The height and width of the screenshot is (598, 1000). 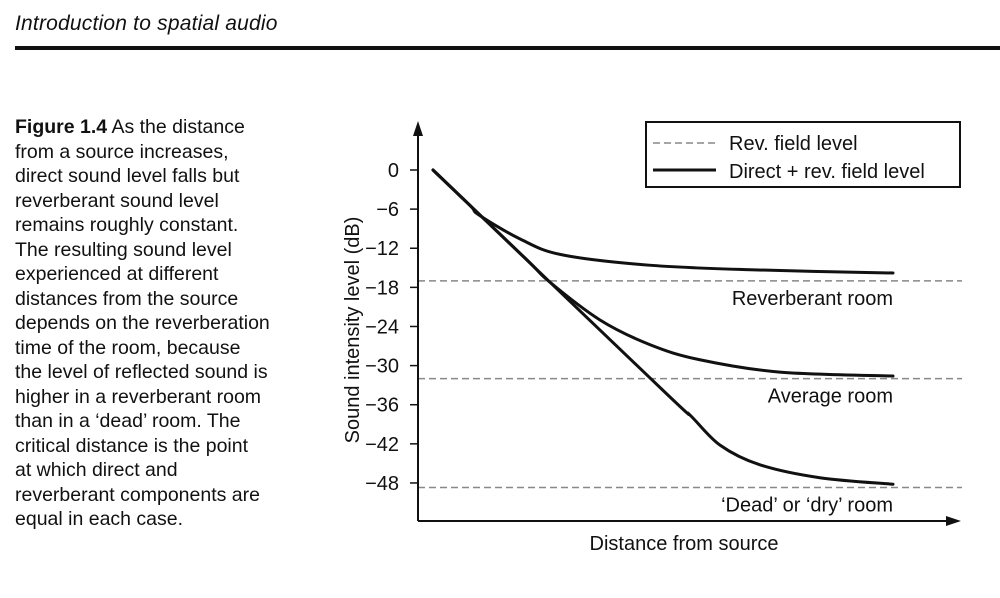 I want to click on caption-line: depends on the reverberation, so click(x=142, y=323).